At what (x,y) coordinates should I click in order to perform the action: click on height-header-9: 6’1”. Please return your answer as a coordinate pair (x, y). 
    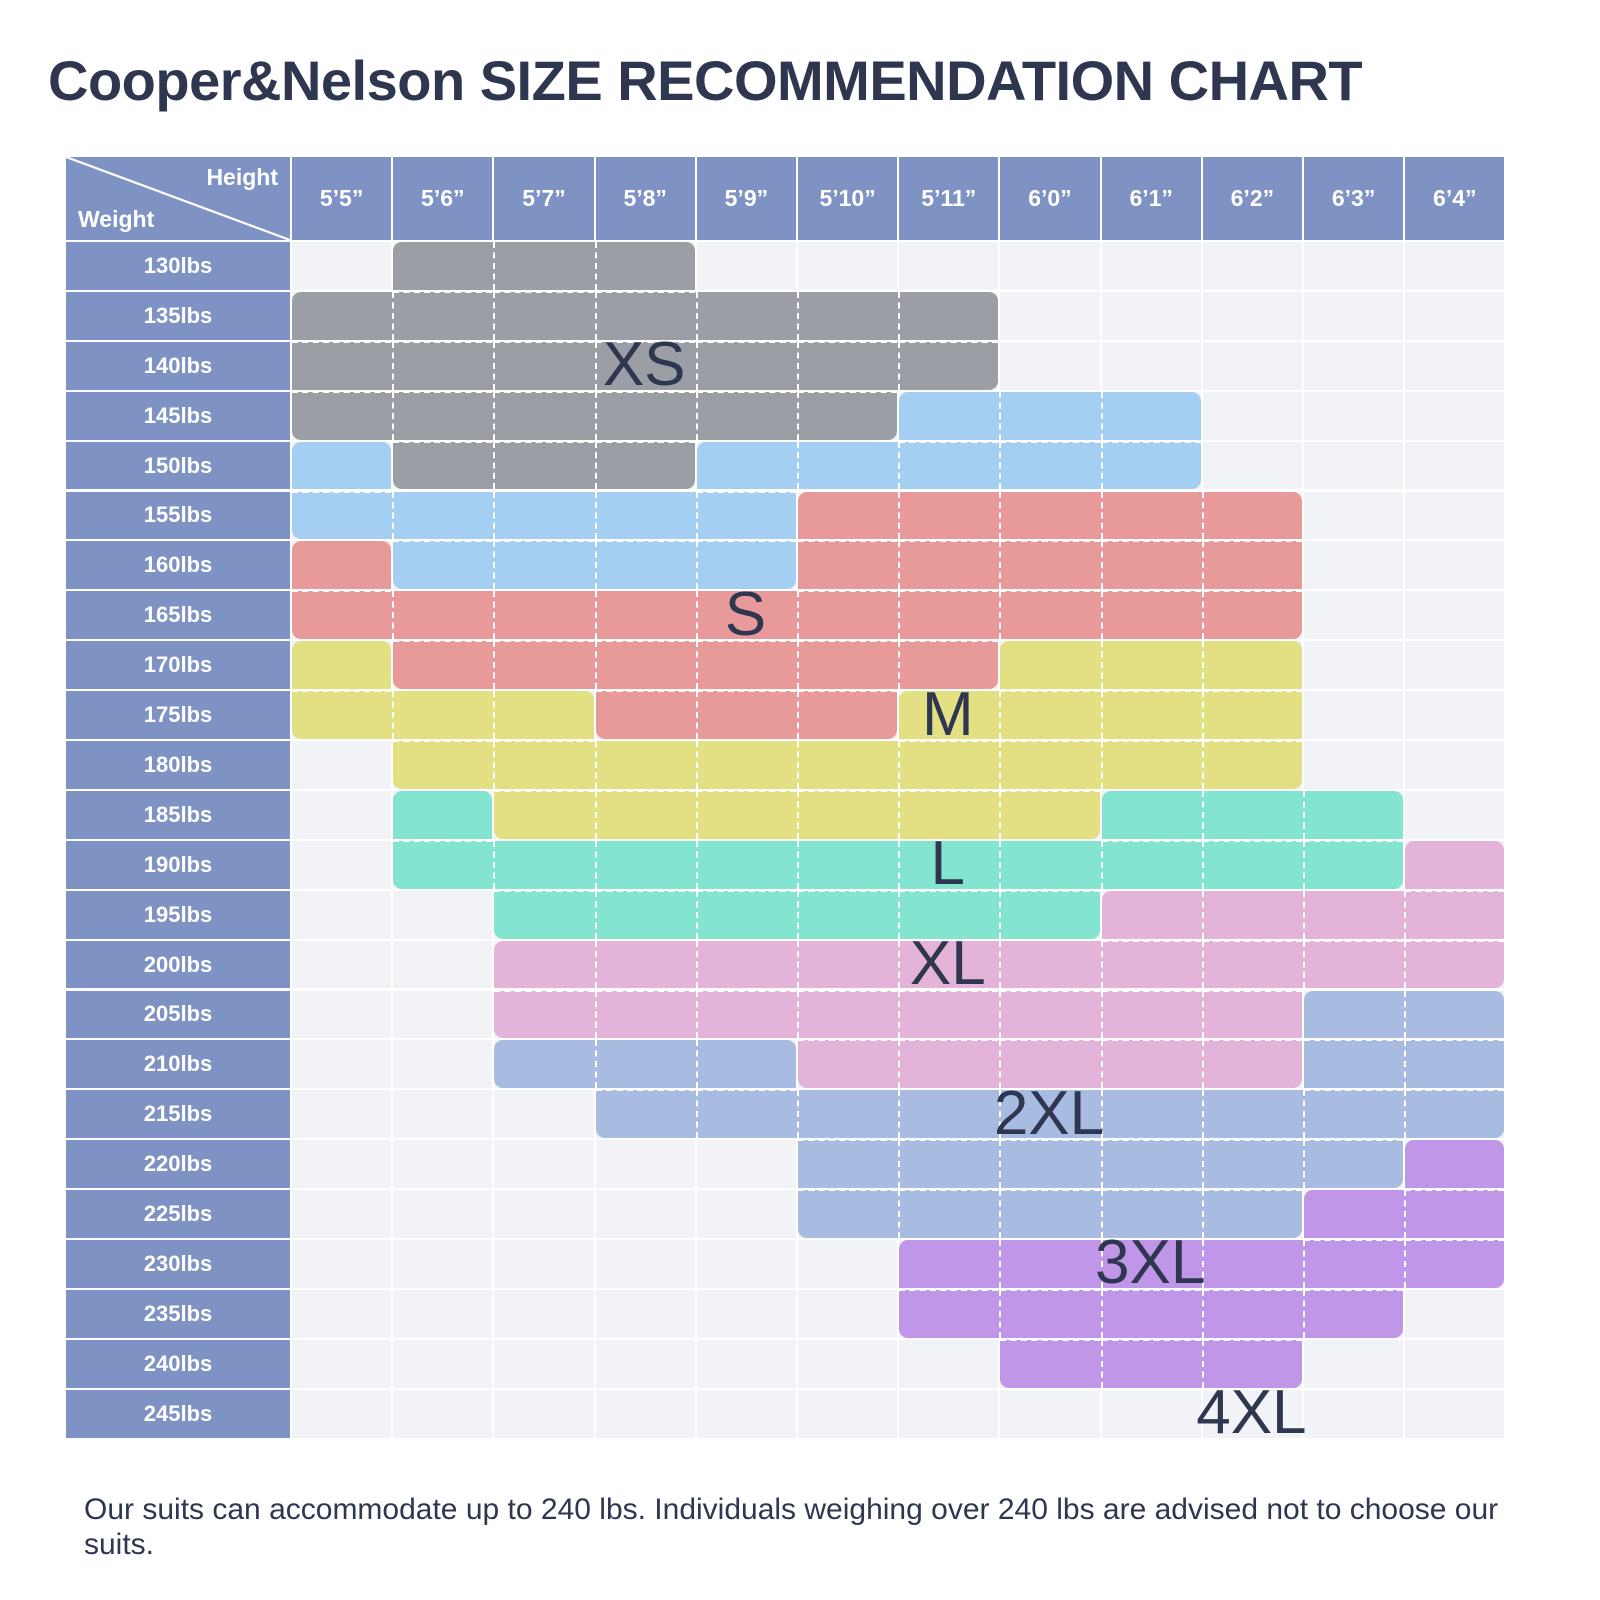
    Looking at the image, I should click on (1151, 198).